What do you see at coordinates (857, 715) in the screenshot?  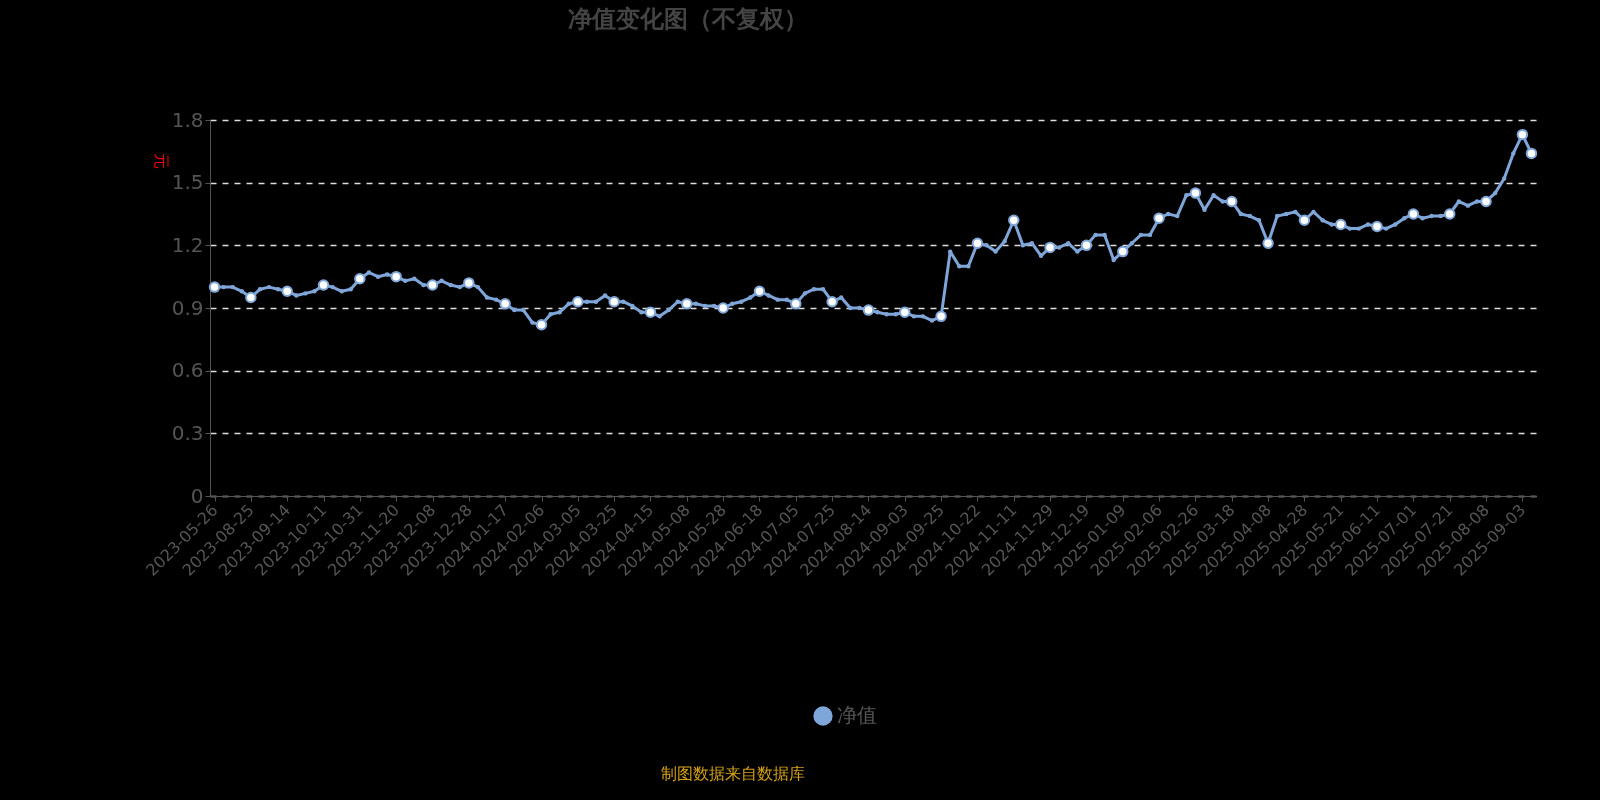 I see `legend-label: 净值` at bounding box center [857, 715].